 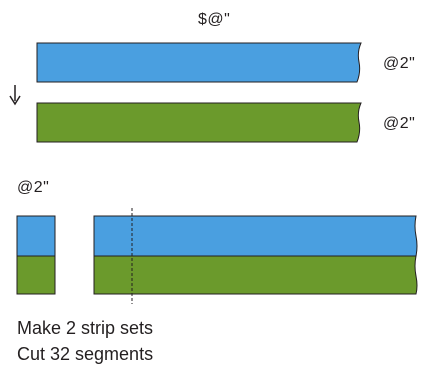 I want to click on top-measure-label: $@", so click(x=214, y=19).